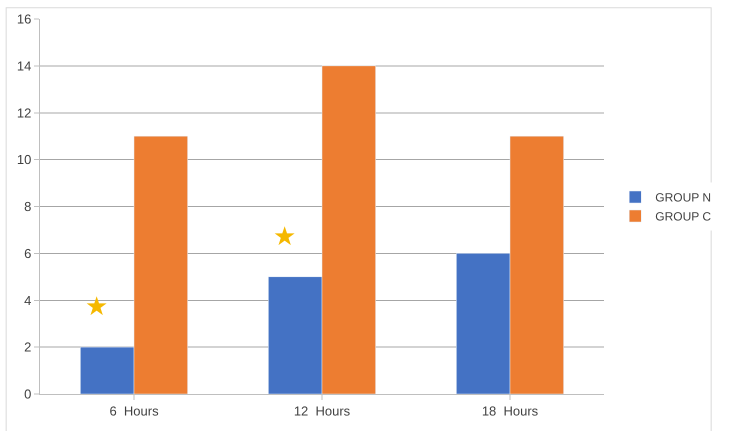 This screenshot has height=431, width=729. I want to click on y-tick-label: 4, so click(28, 300).